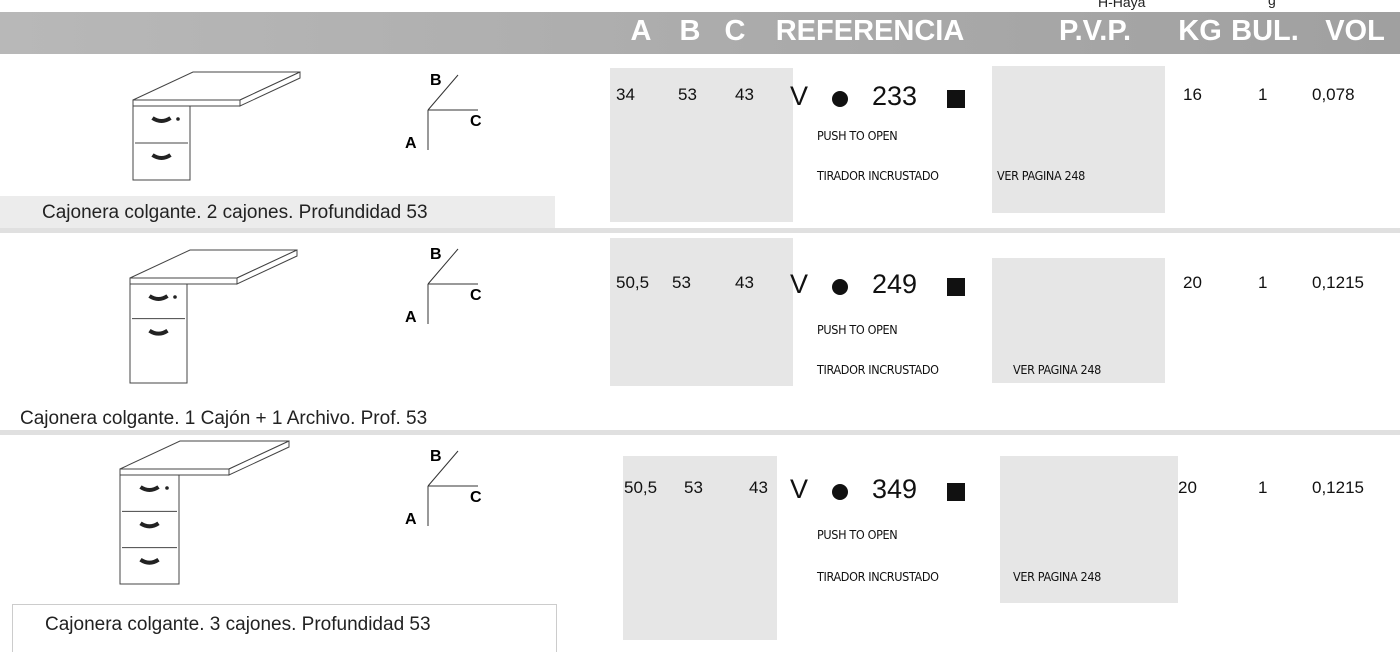 This screenshot has width=1400, height=652. I want to click on reference: 233, so click(895, 96).